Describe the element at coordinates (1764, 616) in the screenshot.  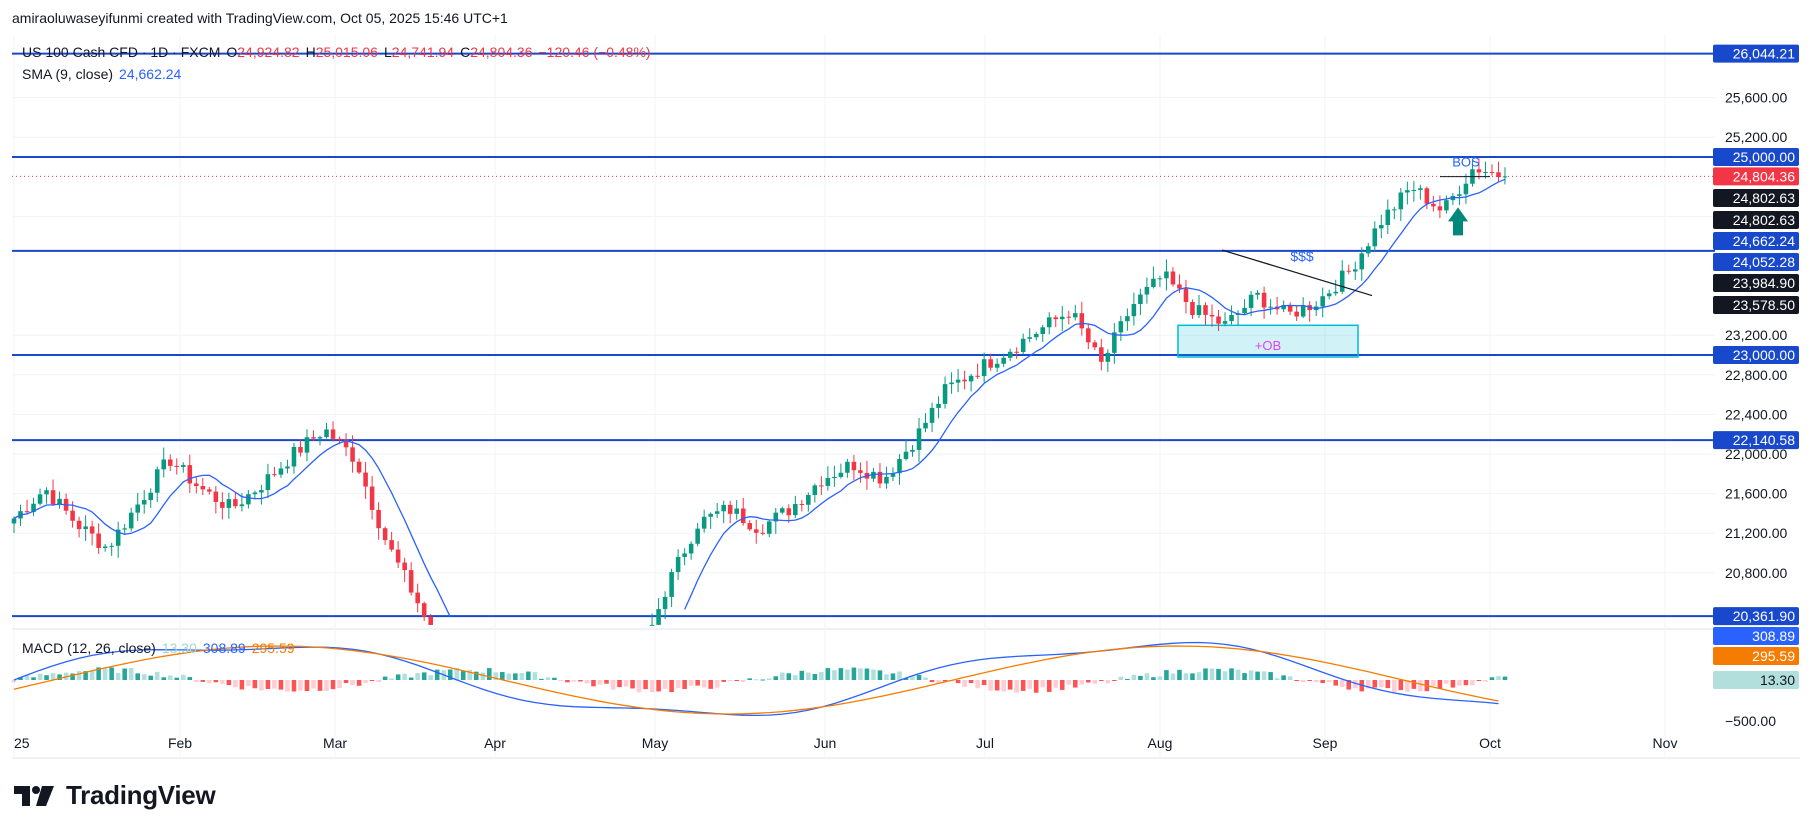
I see `price-label-text: 20,361.90` at that location.